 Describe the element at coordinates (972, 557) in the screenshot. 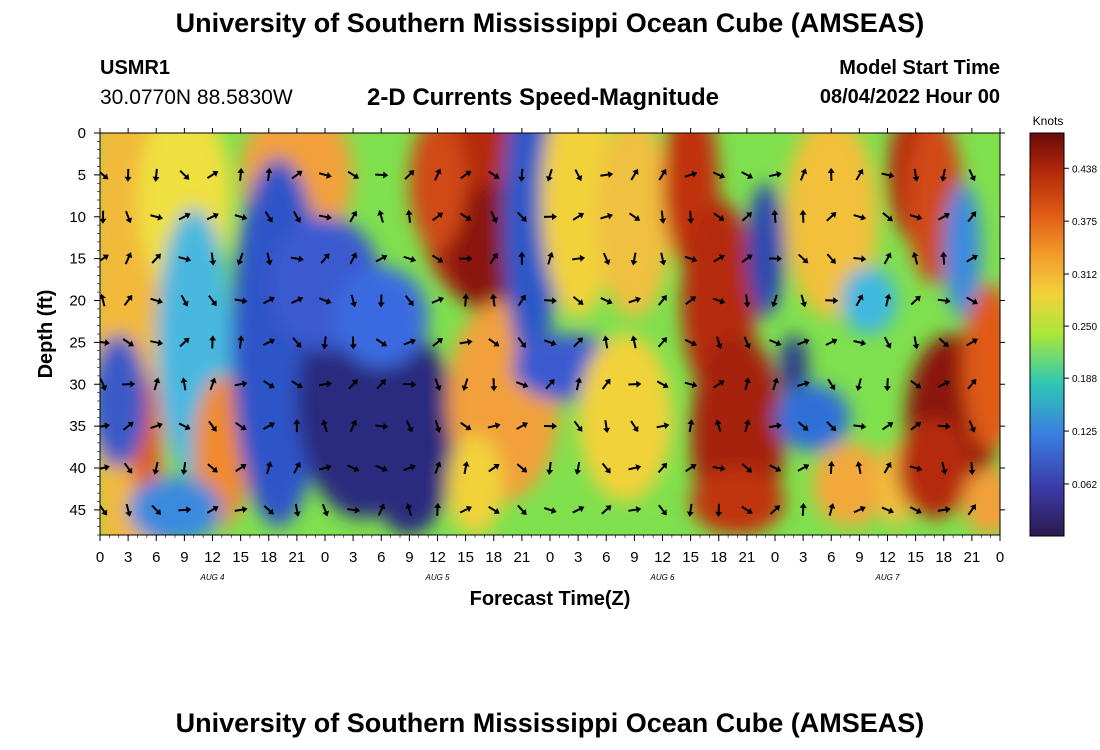

I see `x-tick-label: 21` at that location.